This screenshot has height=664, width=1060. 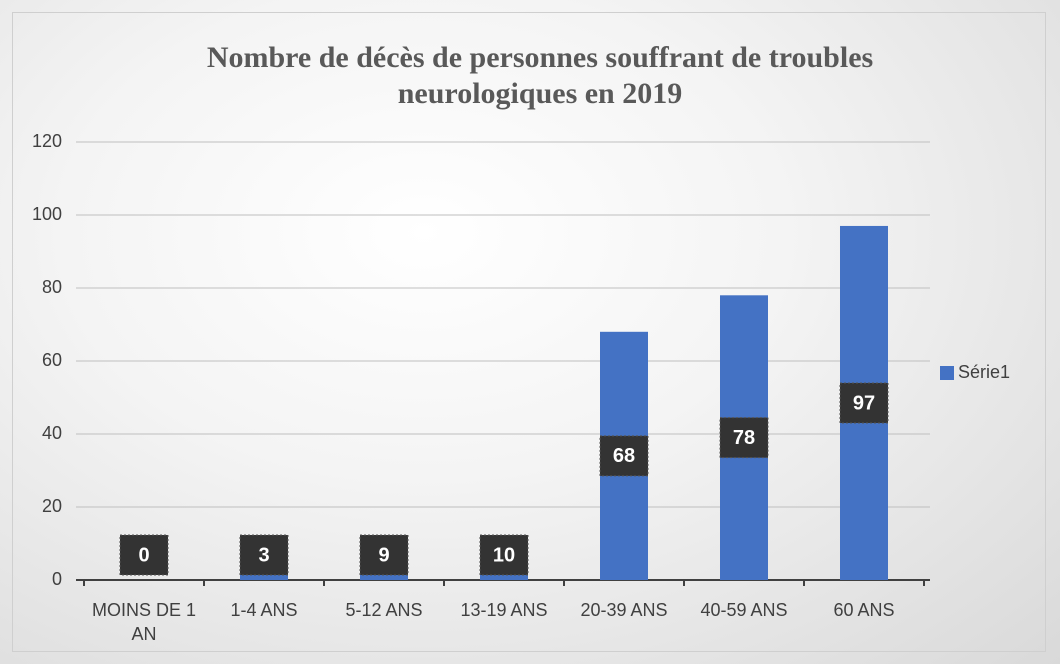 What do you see at coordinates (984, 372) in the screenshot?
I see `legend-label: Série1` at bounding box center [984, 372].